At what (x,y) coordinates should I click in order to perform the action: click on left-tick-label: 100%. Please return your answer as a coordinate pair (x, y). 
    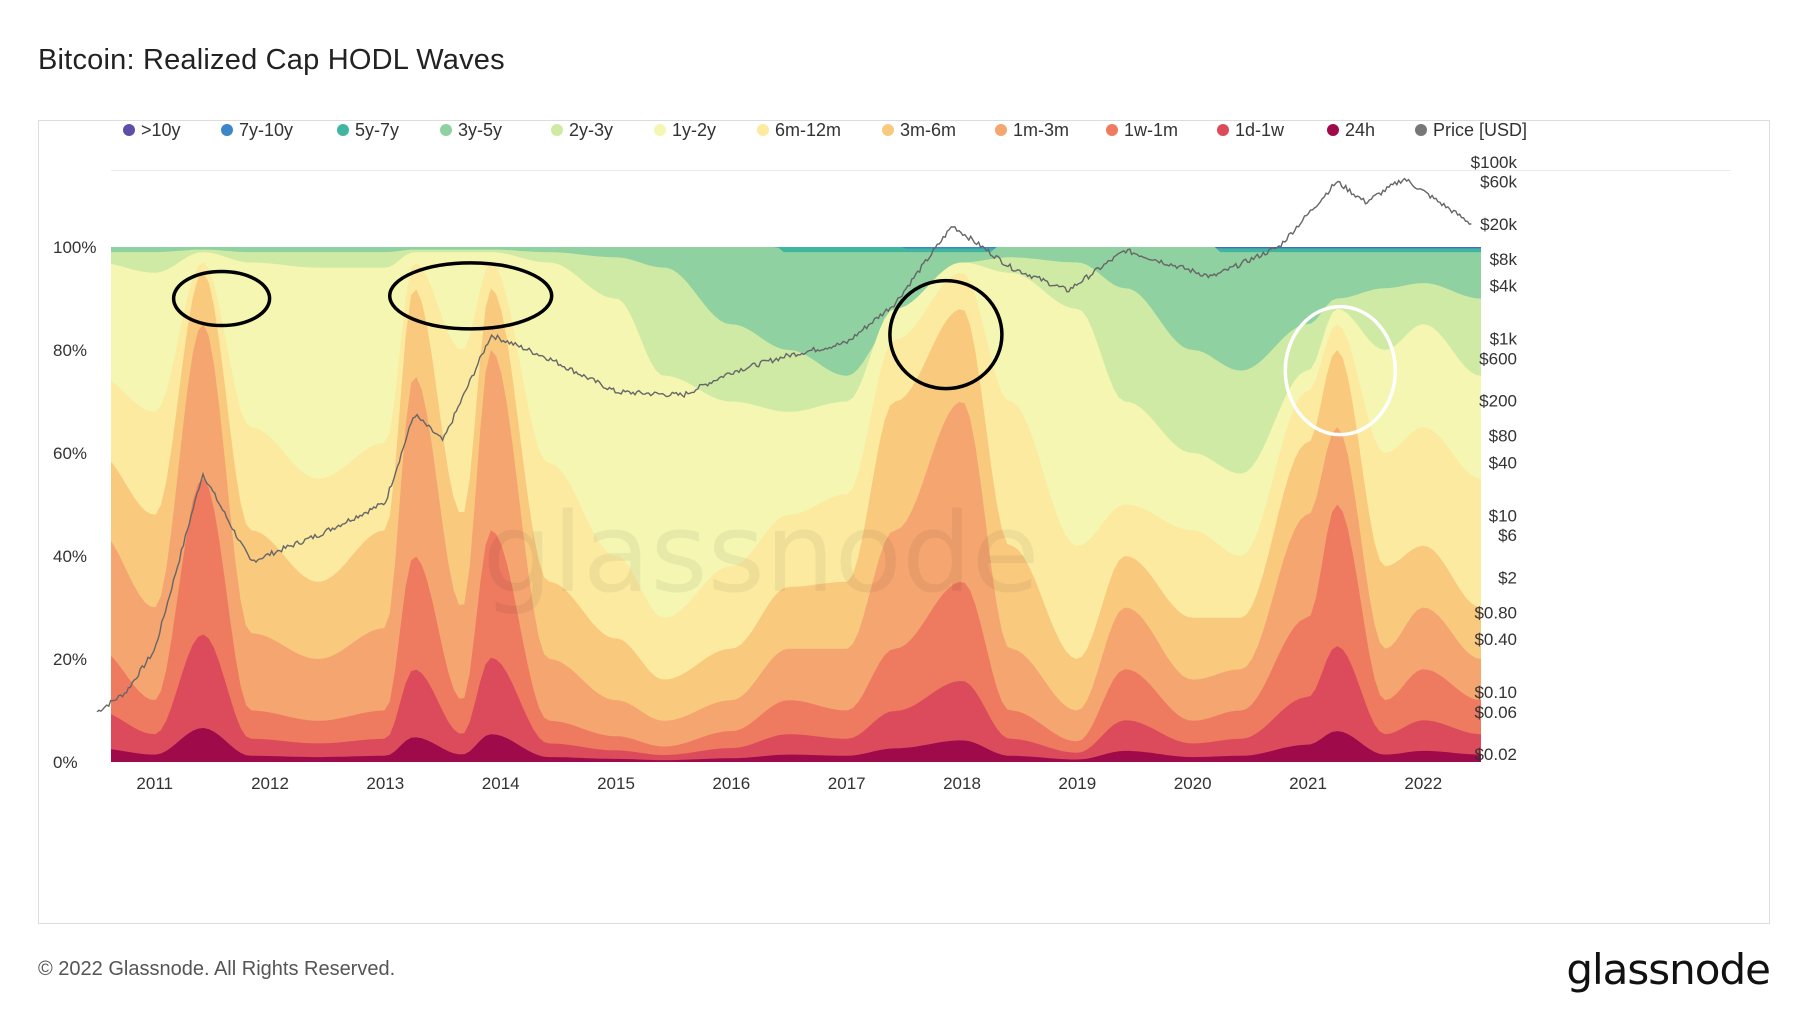
    Looking at the image, I should click on (74, 247).